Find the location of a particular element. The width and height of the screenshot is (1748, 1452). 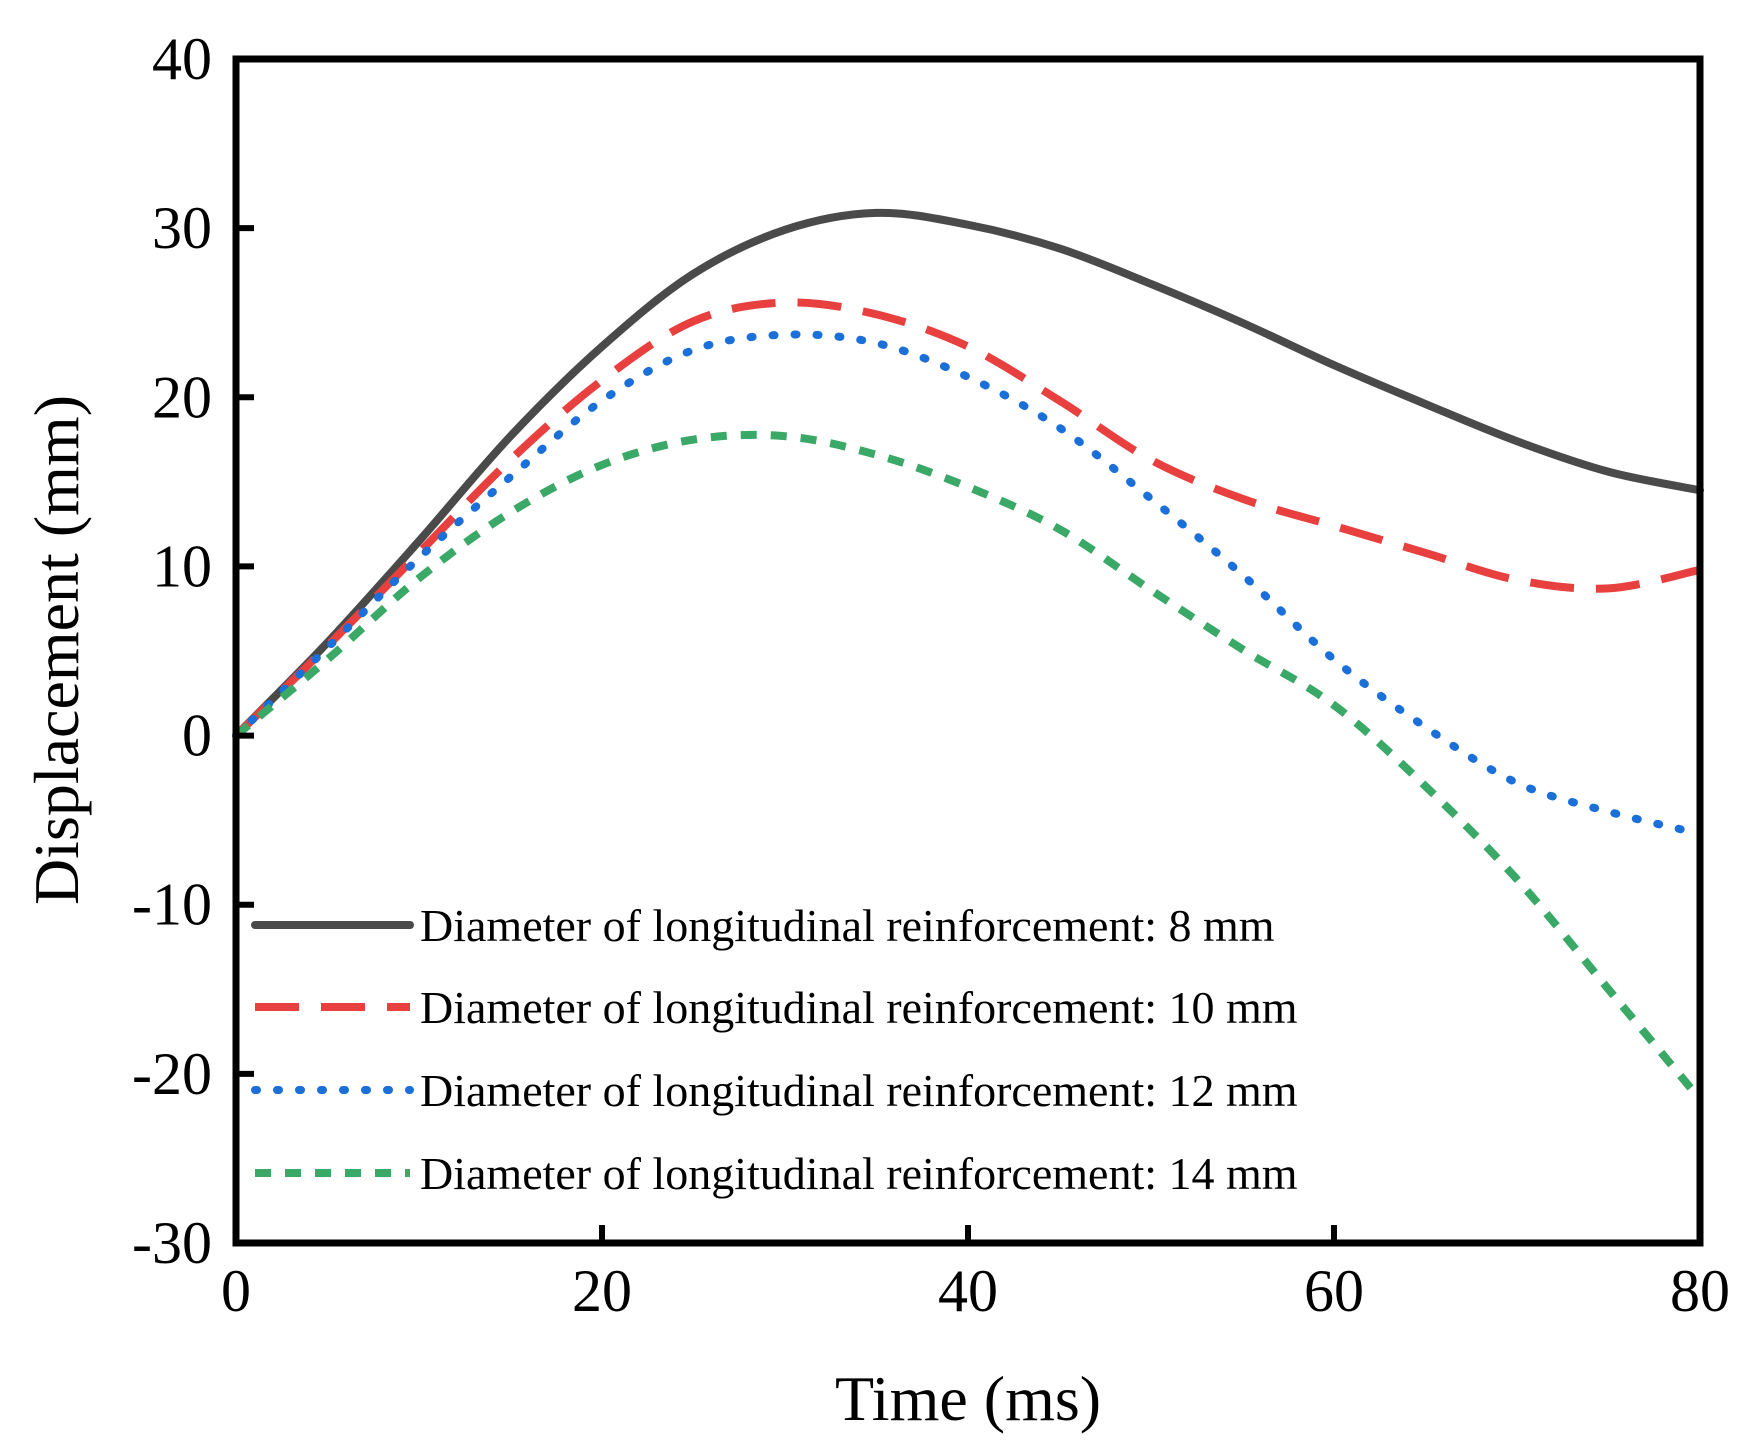

x-axis-title: Time (ms) is located at coordinates (968, 1398).